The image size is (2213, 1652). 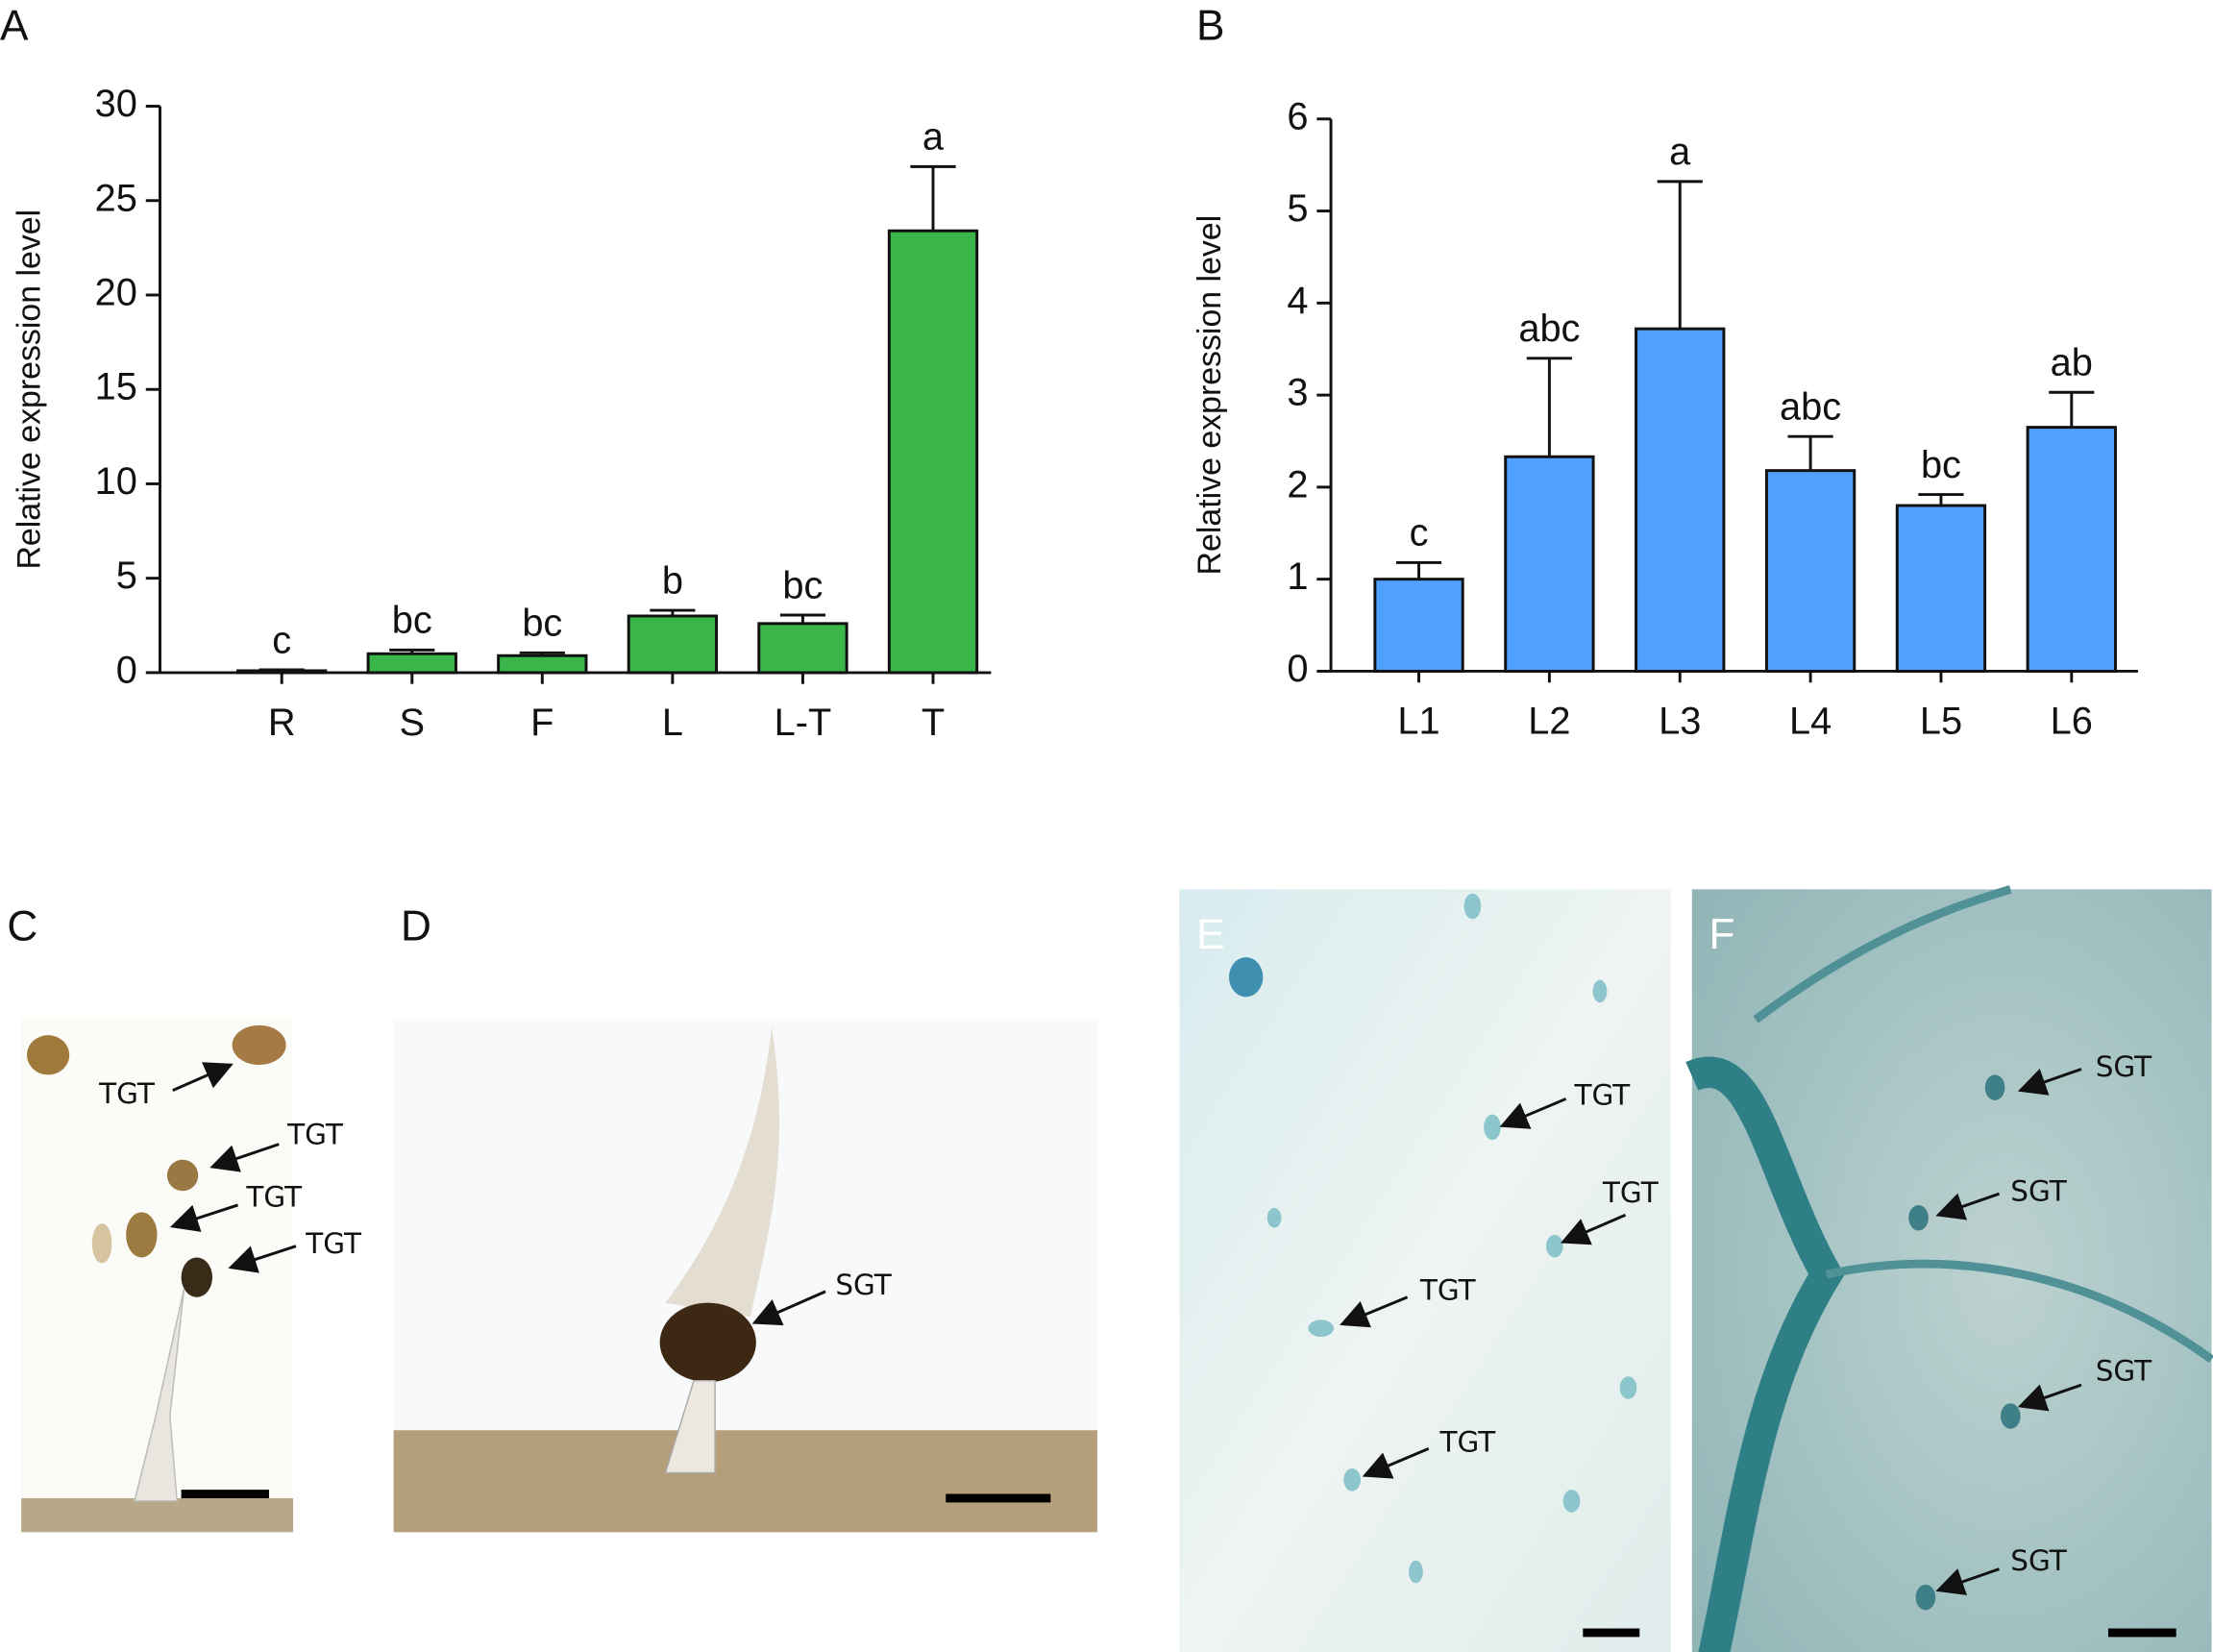 I want to click on panel-label: C, so click(x=22, y=925).